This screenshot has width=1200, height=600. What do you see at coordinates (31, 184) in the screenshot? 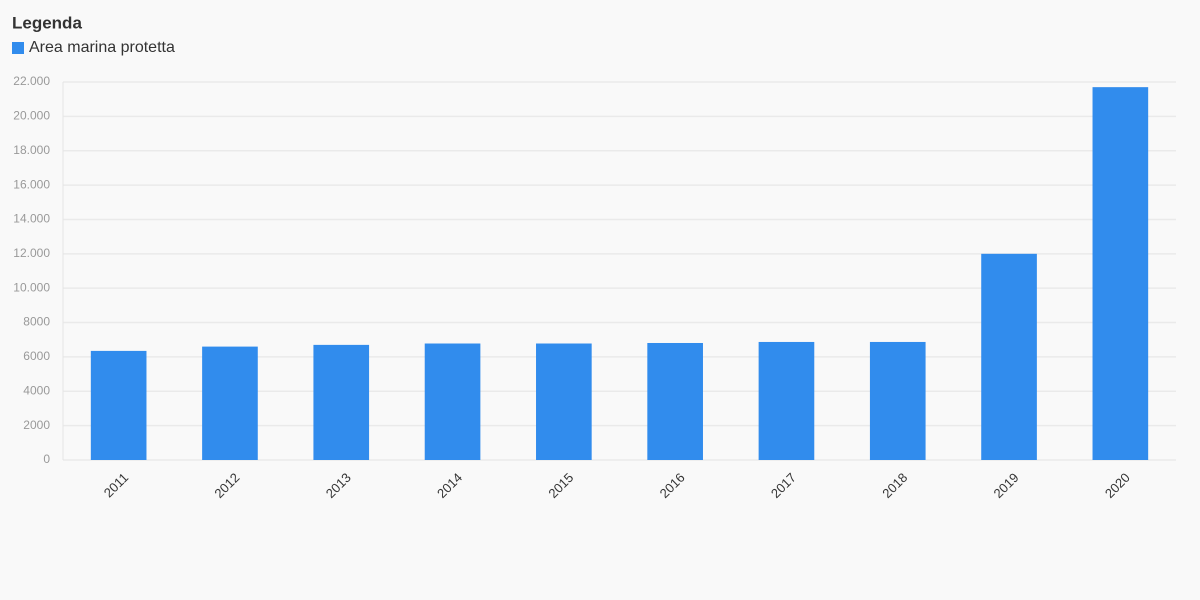
I see `y-tick-label: 16.000` at bounding box center [31, 184].